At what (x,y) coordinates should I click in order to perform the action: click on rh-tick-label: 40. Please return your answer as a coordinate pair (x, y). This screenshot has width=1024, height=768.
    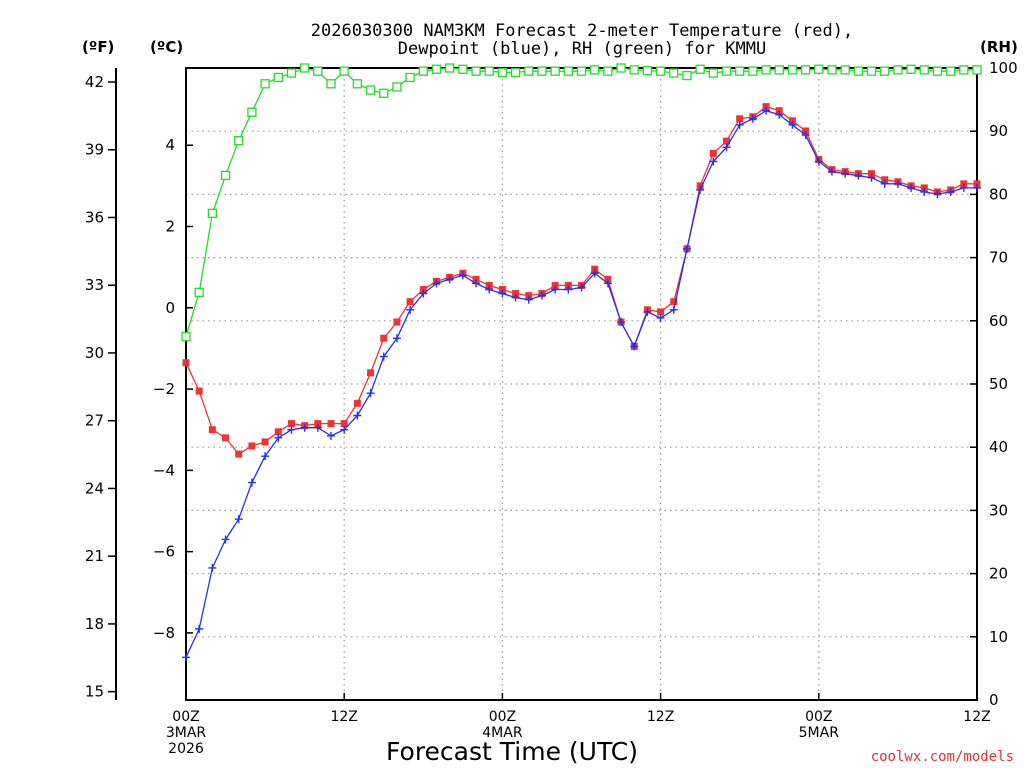
    Looking at the image, I should click on (998, 447).